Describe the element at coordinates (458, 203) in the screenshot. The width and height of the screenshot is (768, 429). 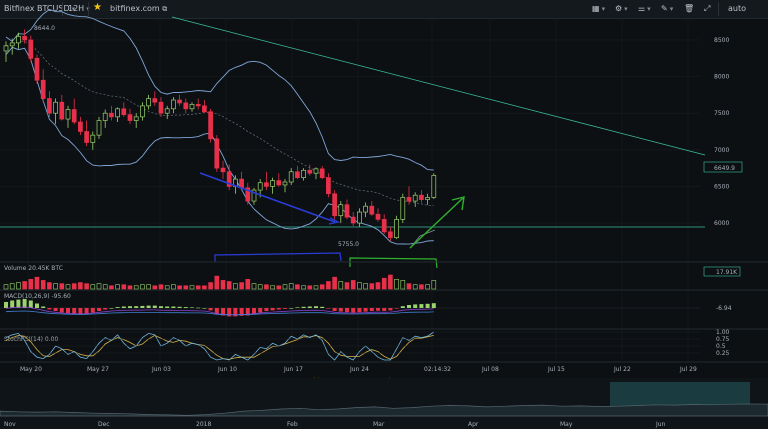
I see `drawn-arrowhead-green` at that location.